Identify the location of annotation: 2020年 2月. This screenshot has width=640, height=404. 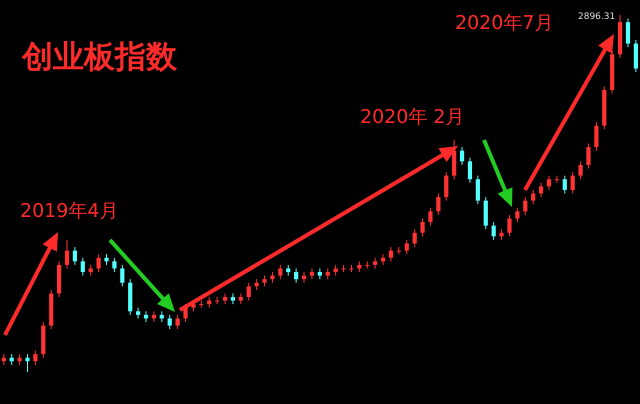
(412, 117).